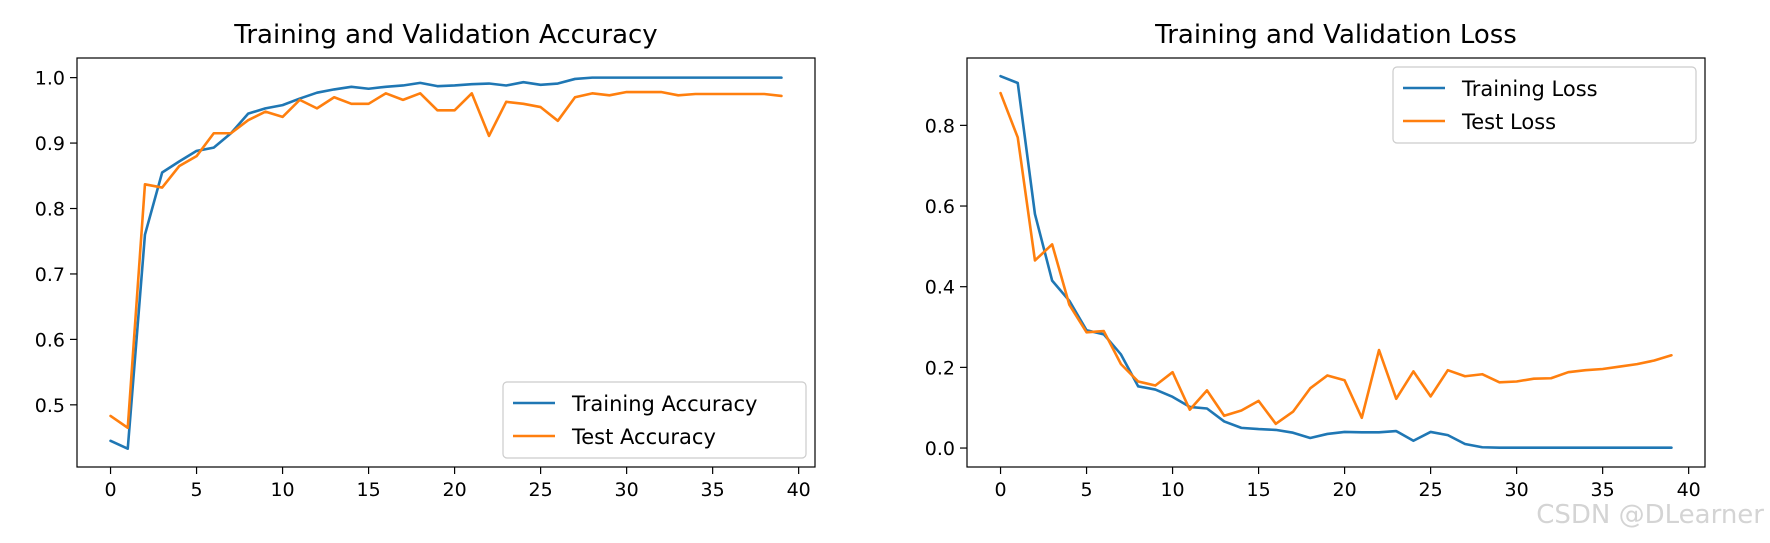  I want to click on legend-label: Training Accuracy, so click(664, 404).